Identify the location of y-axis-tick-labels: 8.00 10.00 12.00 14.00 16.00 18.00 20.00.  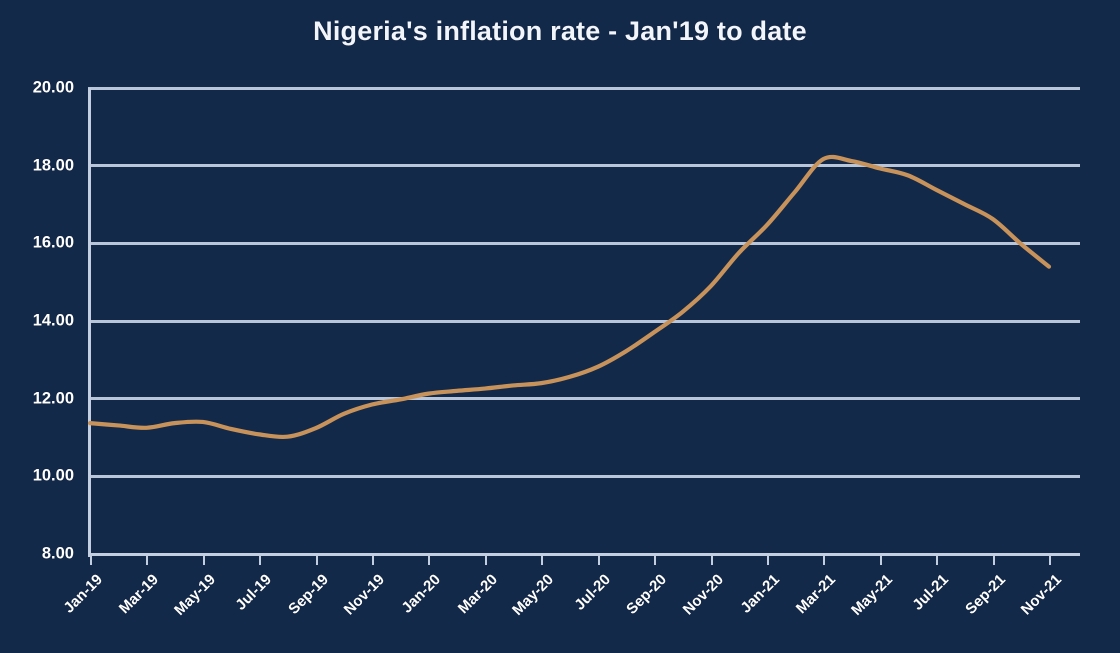
(37, 326).